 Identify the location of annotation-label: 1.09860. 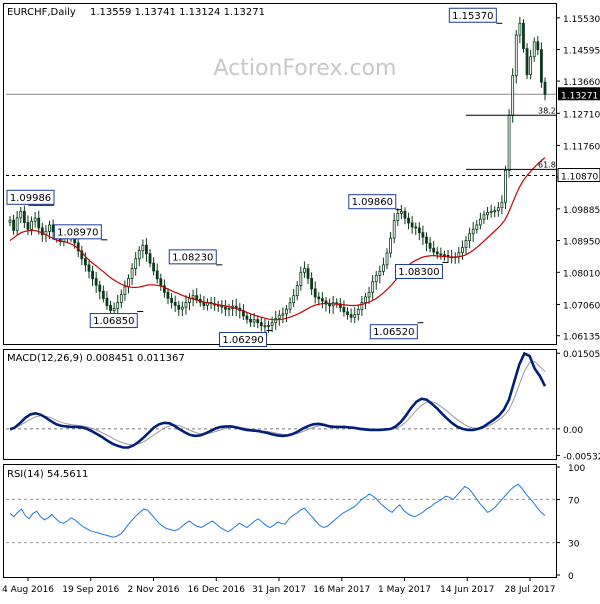
(372, 202).